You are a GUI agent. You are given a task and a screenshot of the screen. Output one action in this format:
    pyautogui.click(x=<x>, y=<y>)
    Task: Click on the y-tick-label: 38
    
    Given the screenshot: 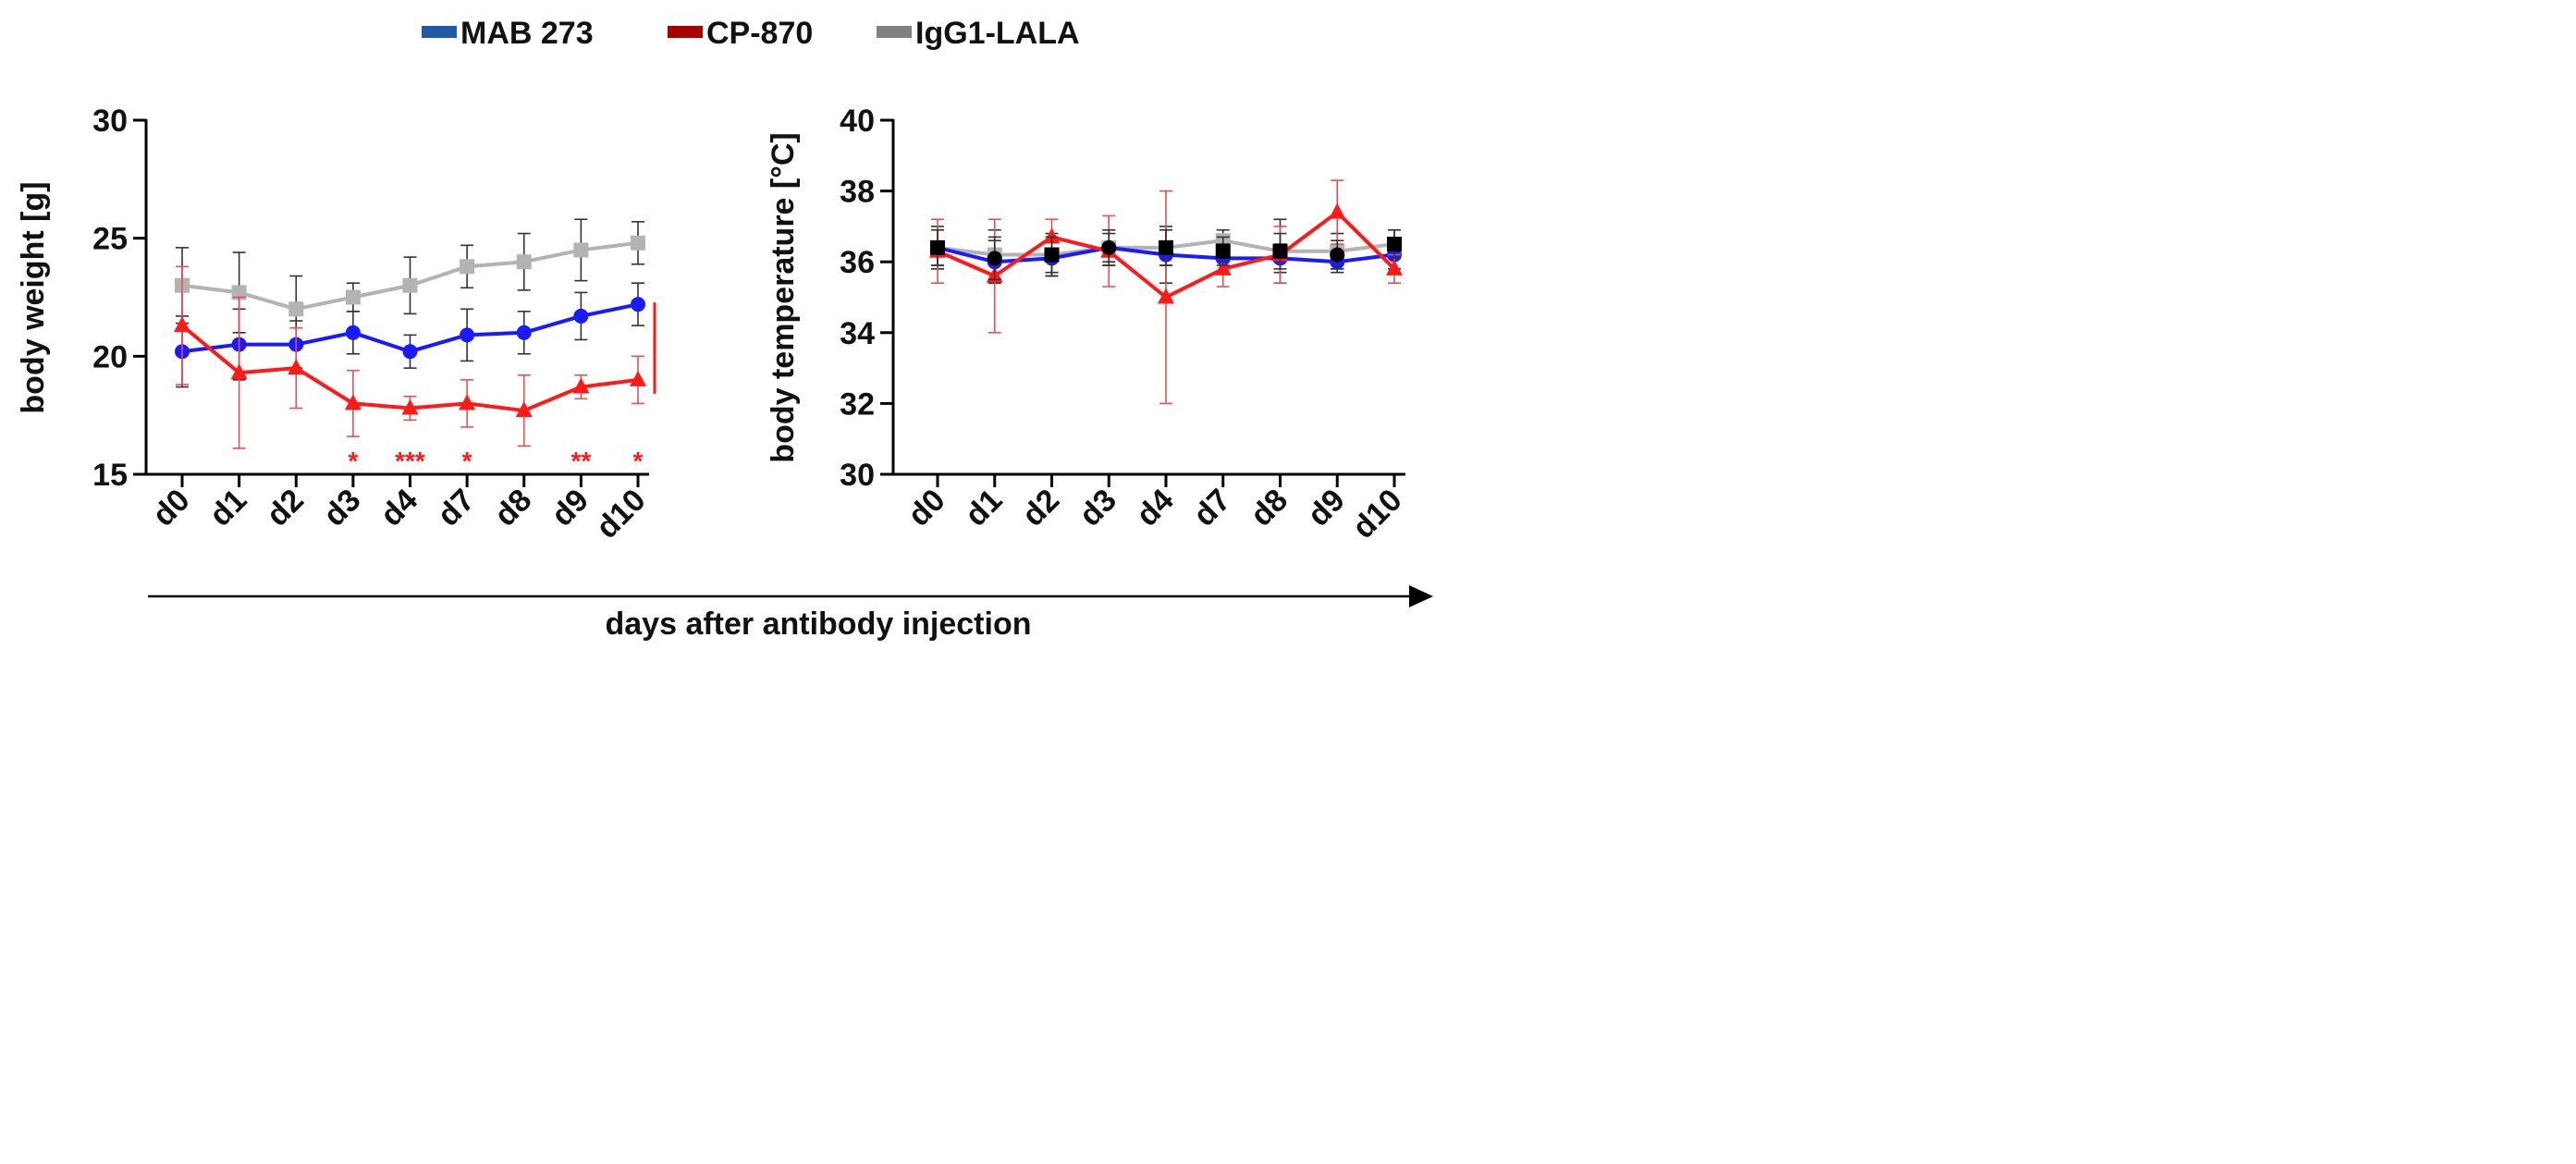 What is the action you would take?
    pyautogui.click(x=857, y=192)
    